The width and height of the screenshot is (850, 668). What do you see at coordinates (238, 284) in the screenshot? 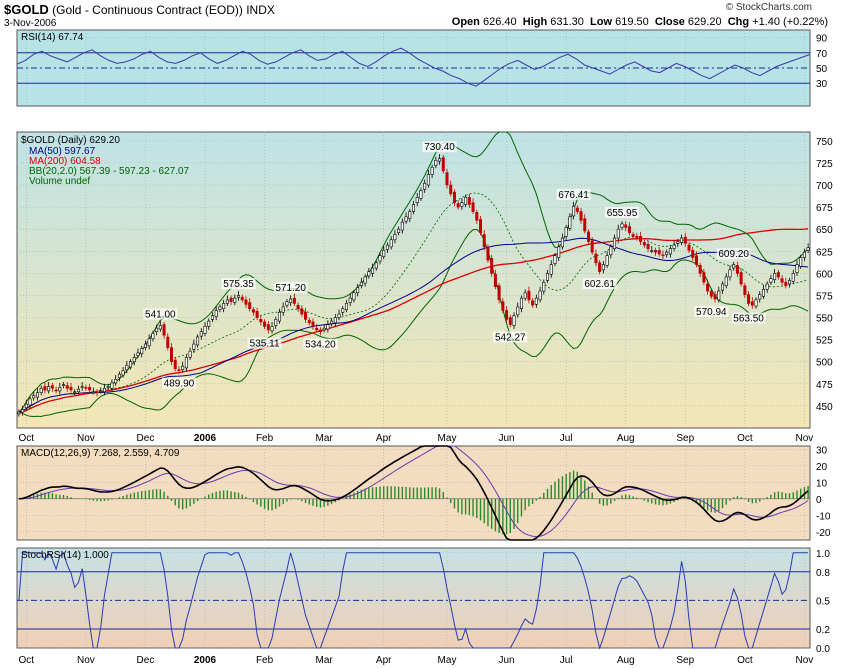
I see `price-label: 575.35` at bounding box center [238, 284].